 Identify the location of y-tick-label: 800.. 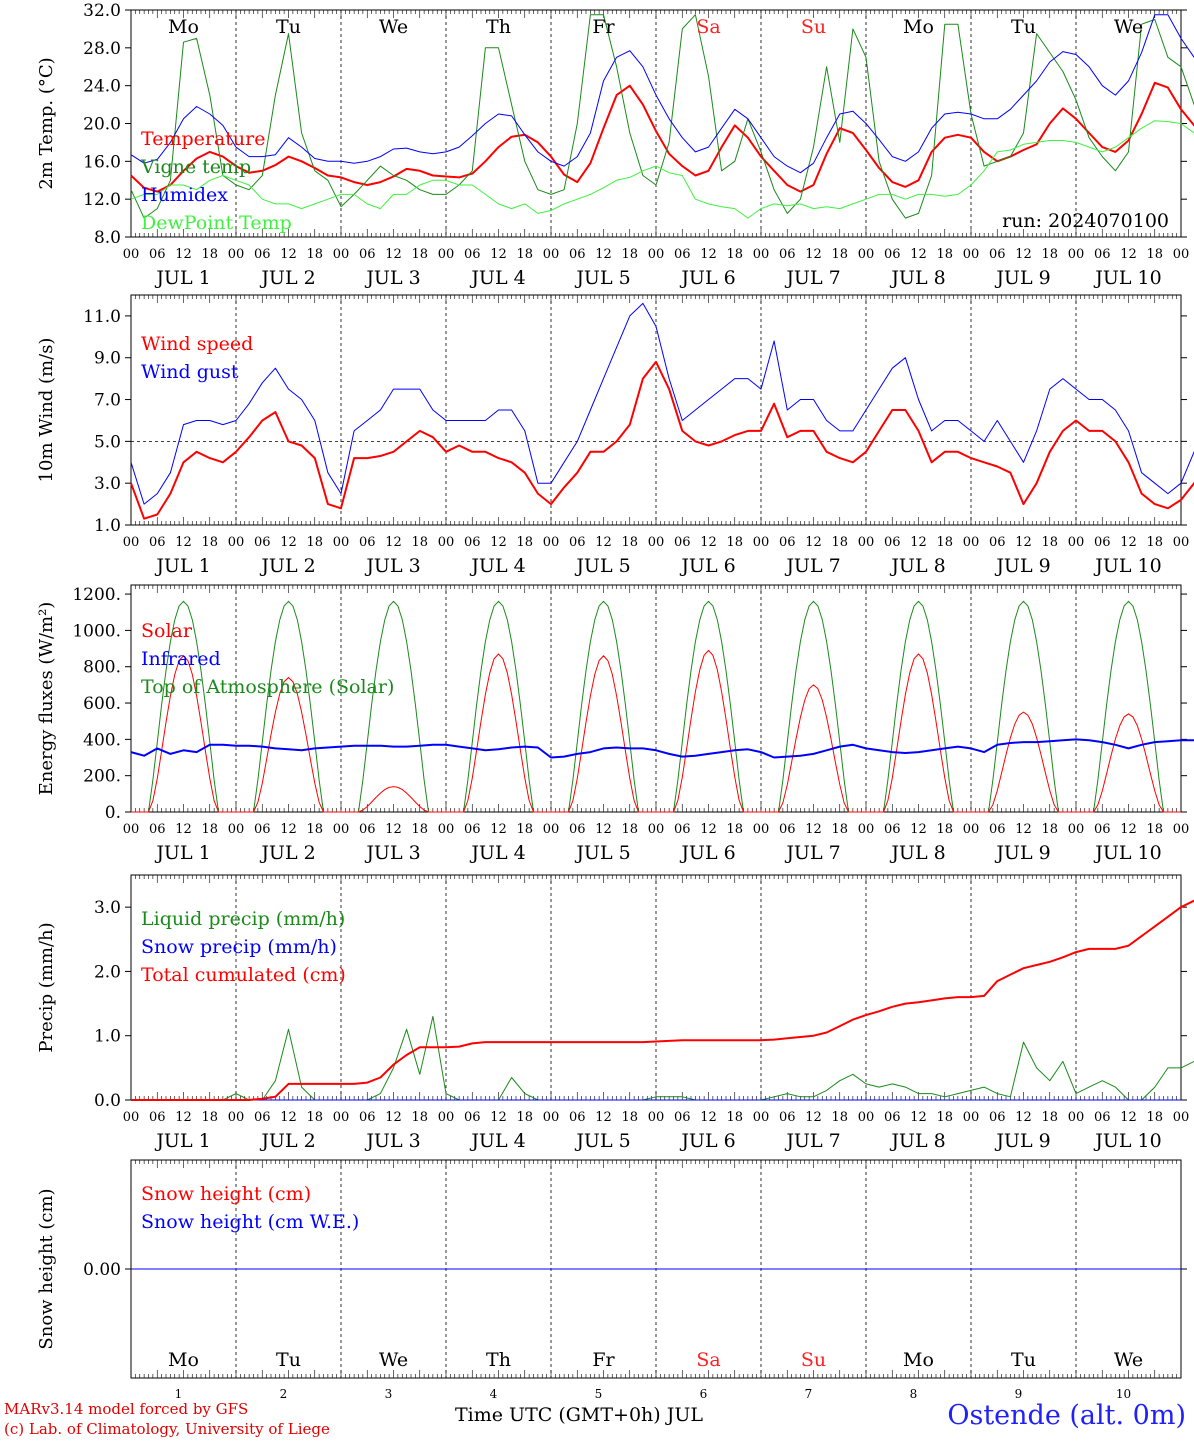
(102, 668).